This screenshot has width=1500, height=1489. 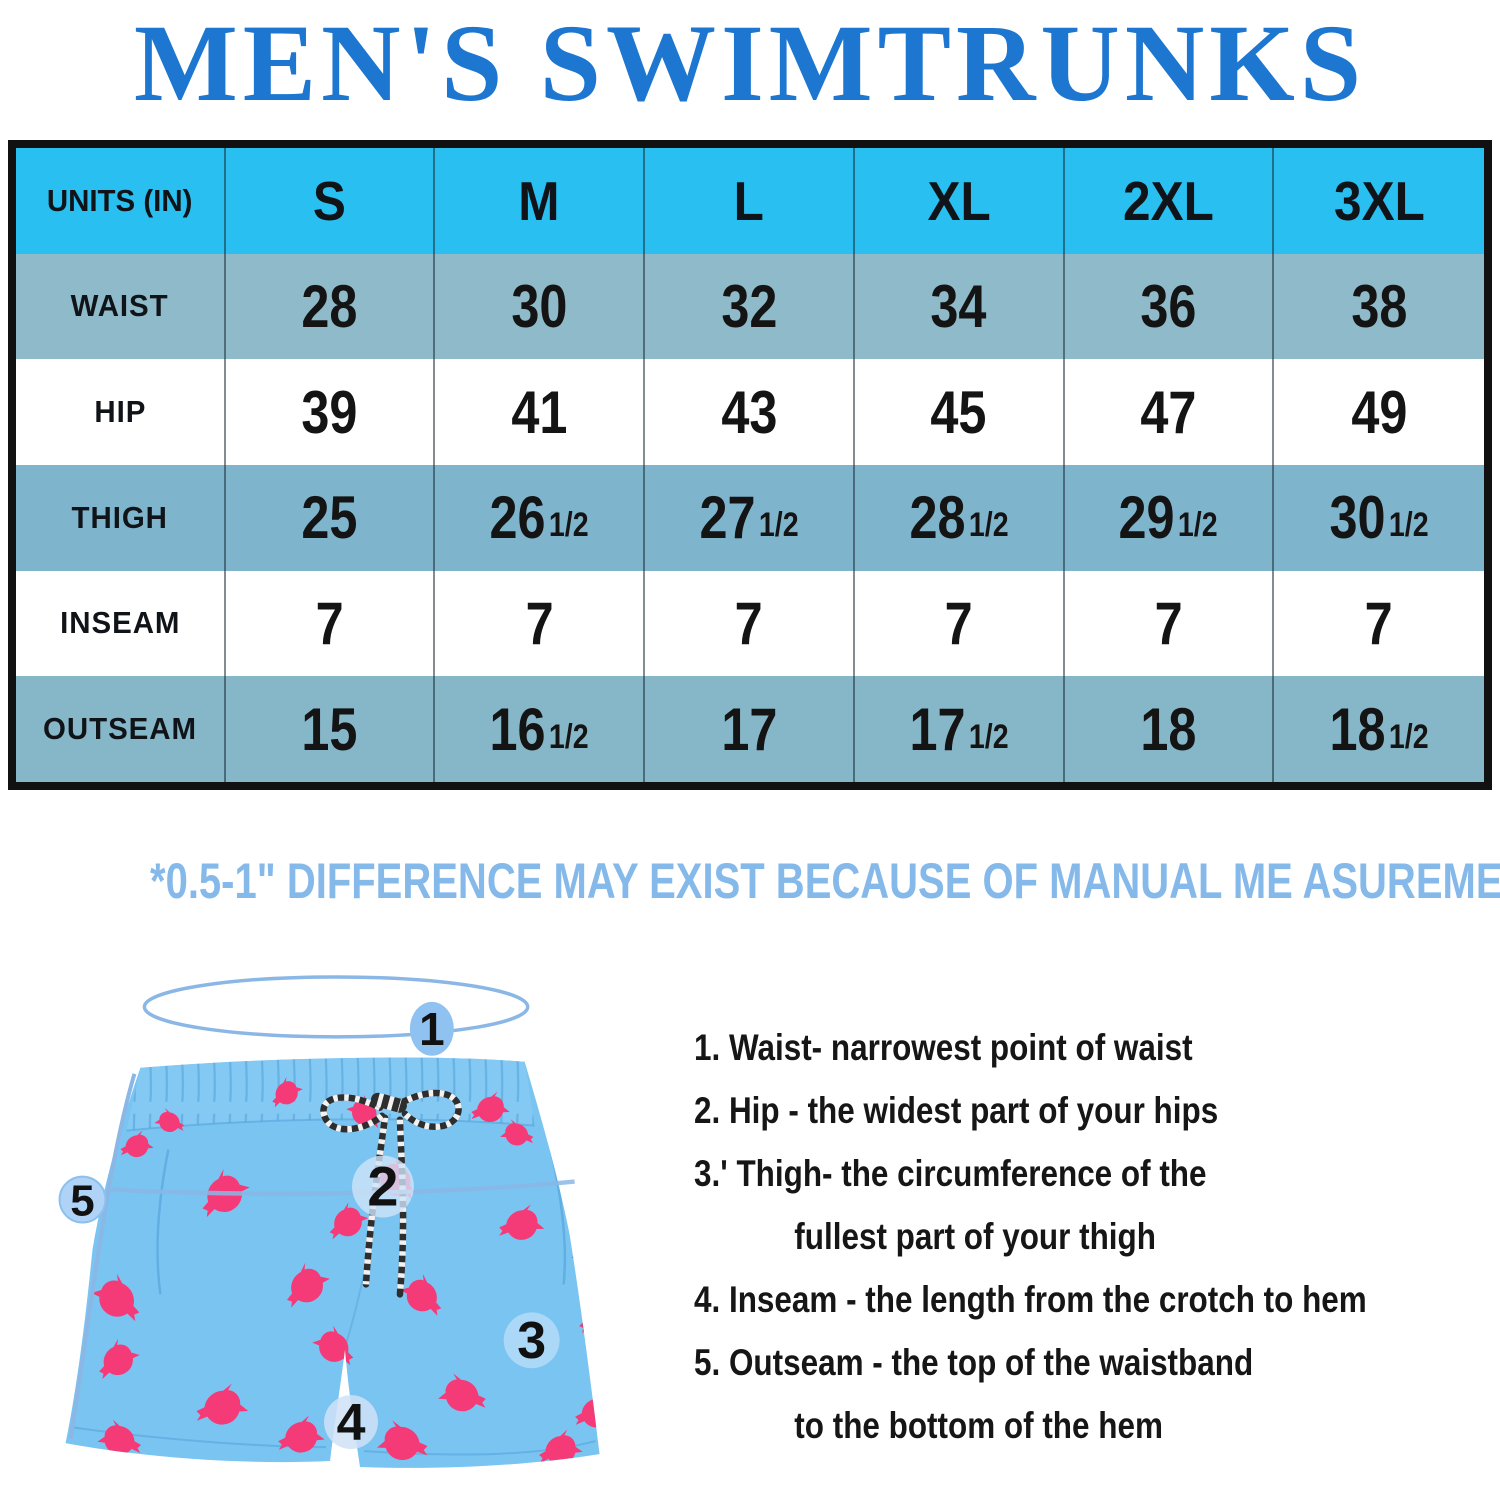 I want to click on size-value: 39, so click(x=330, y=412).